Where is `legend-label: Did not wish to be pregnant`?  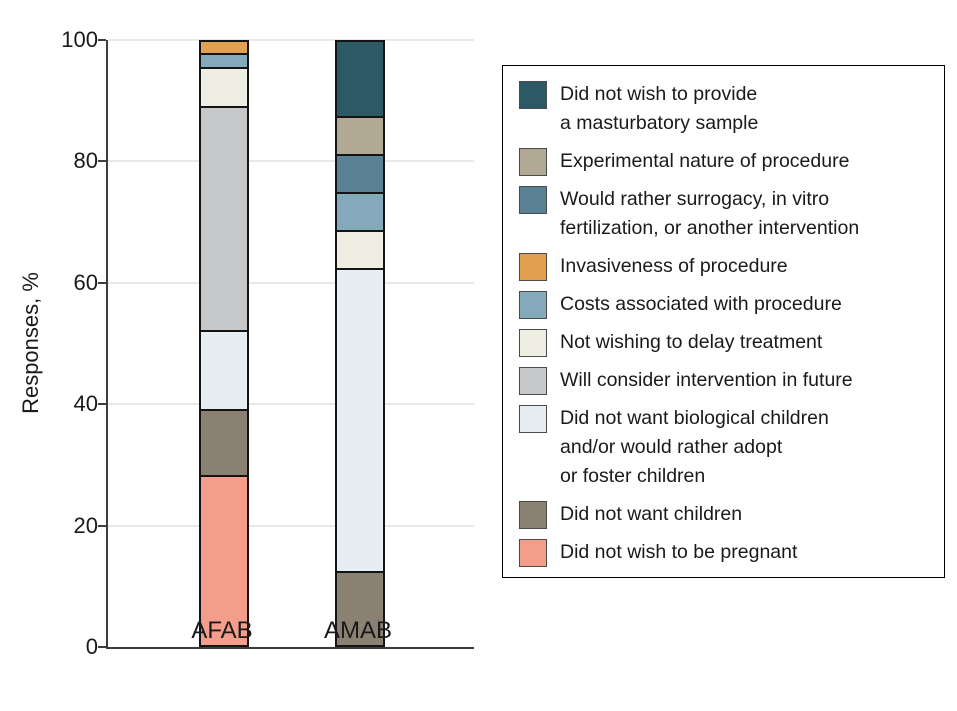 legend-label: Did not wish to be pregnant is located at coordinates (679, 552).